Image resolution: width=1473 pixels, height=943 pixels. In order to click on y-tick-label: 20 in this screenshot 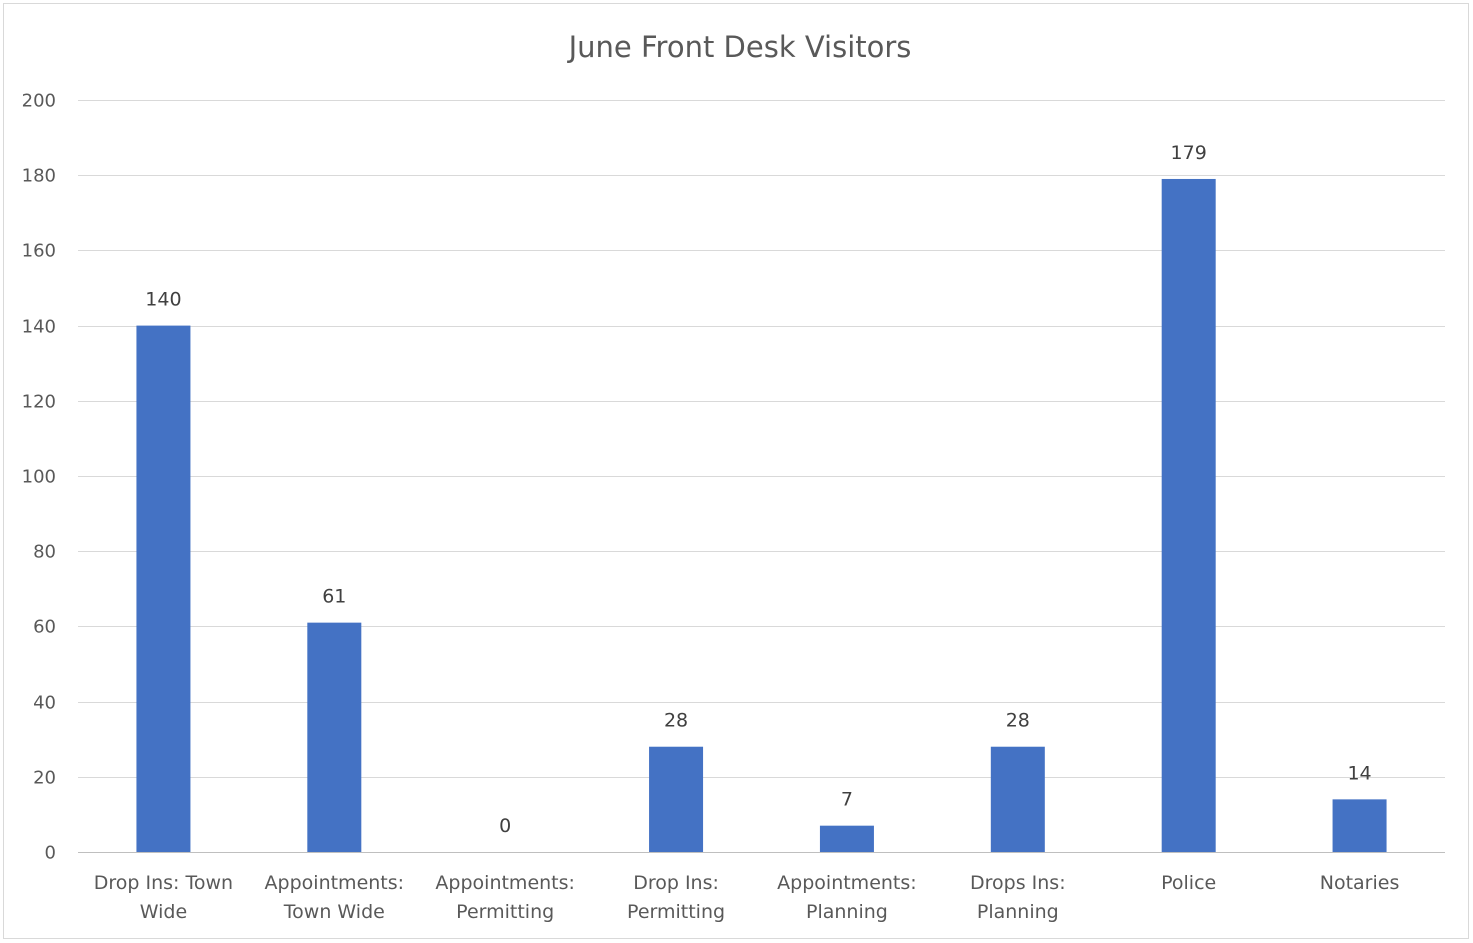, I will do `click(44, 778)`.